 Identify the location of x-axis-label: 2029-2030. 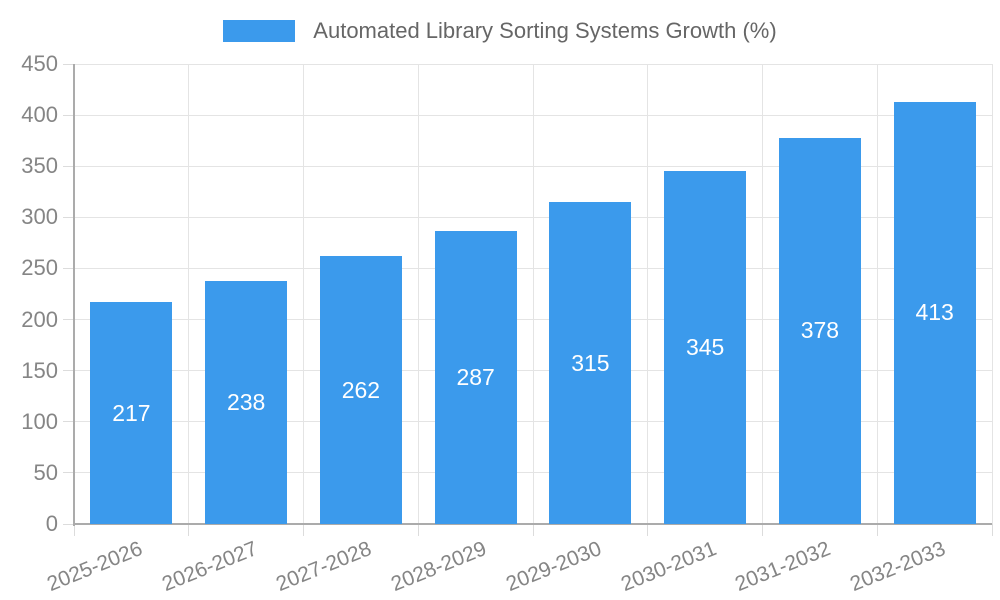
(553, 567).